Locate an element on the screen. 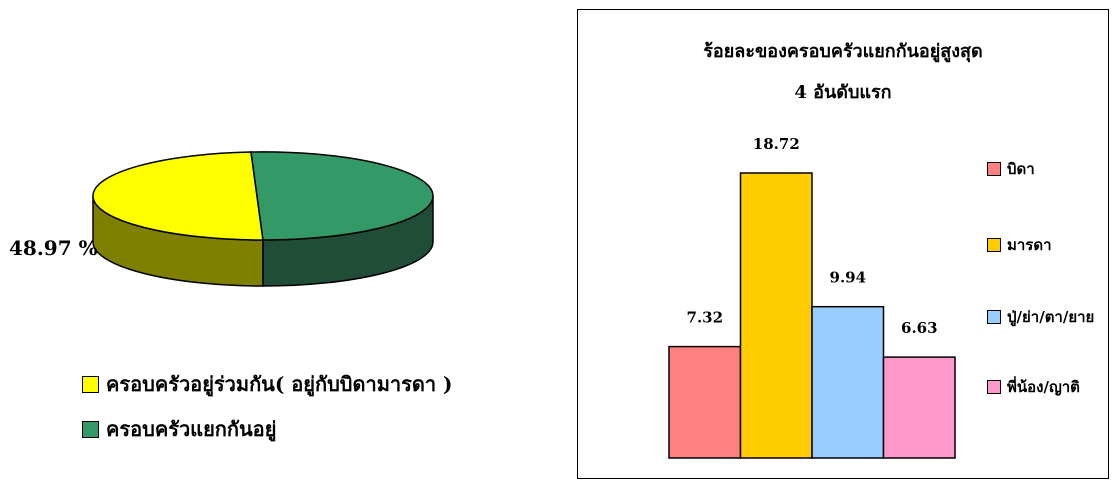  bar-legend-item-2: ปู่/ย่า/ตา/ยาย is located at coordinates (1040, 317).